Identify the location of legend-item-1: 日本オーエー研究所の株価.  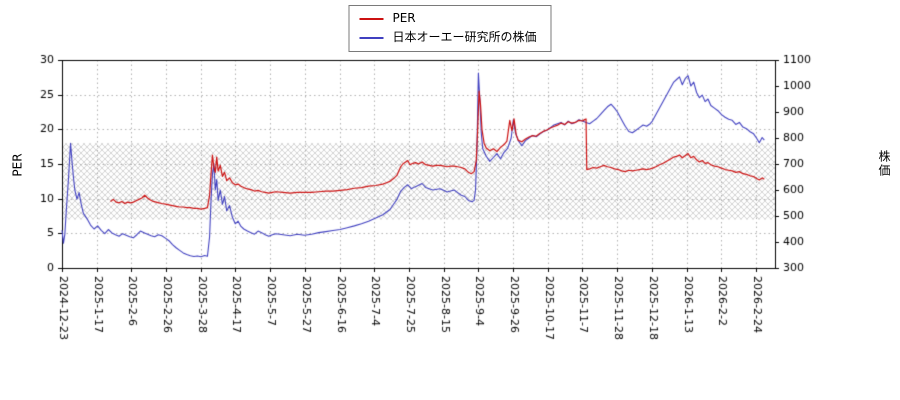
(448, 37).